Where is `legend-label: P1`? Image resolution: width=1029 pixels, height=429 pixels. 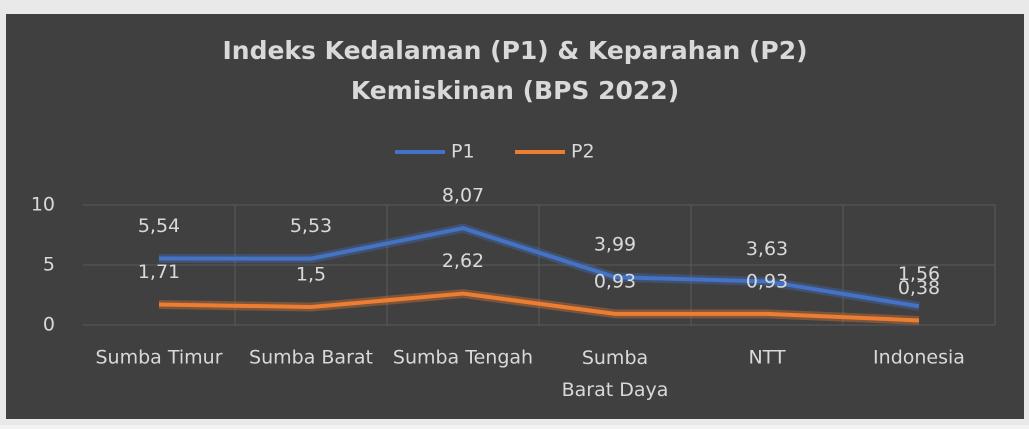
legend-label: P1 is located at coordinates (463, 152).